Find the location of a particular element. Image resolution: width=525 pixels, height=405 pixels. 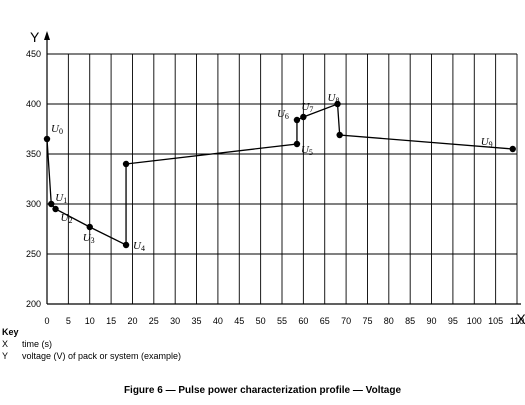

x-tick-label: 60 is located at coordinates (303, 321).